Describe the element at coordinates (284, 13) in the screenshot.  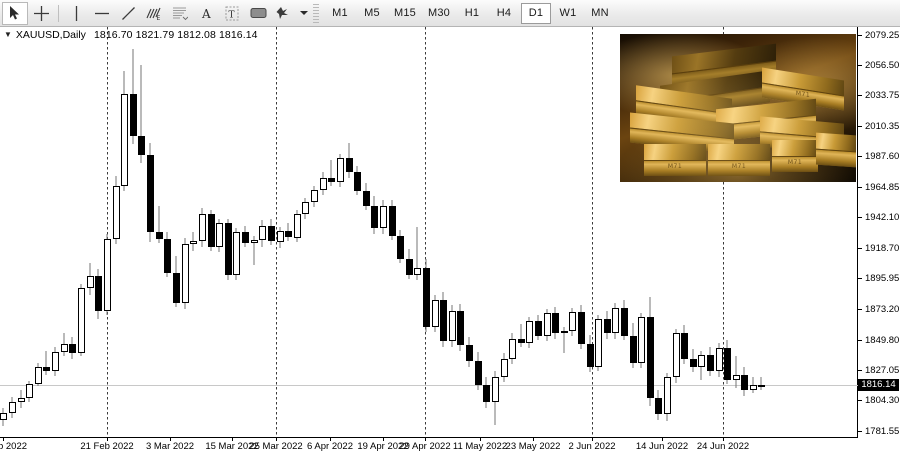
I see `shapes-tool` at that location.